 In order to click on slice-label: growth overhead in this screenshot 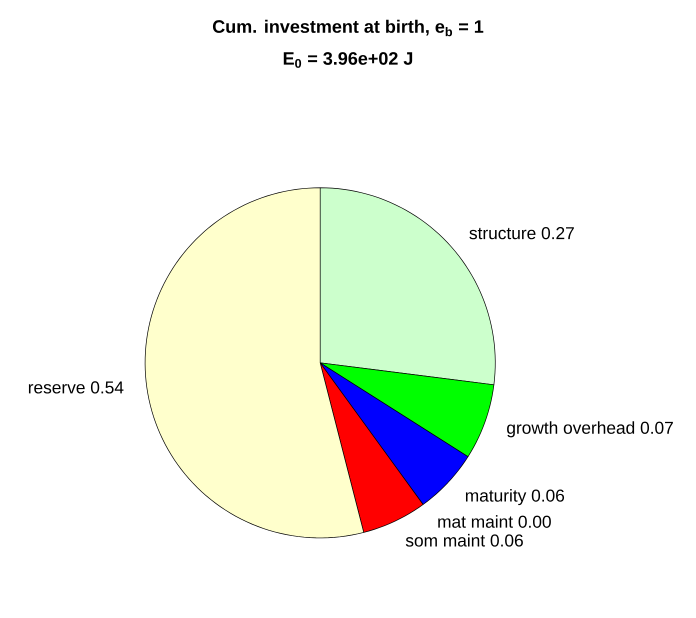, I will do `click(570, 429)`.